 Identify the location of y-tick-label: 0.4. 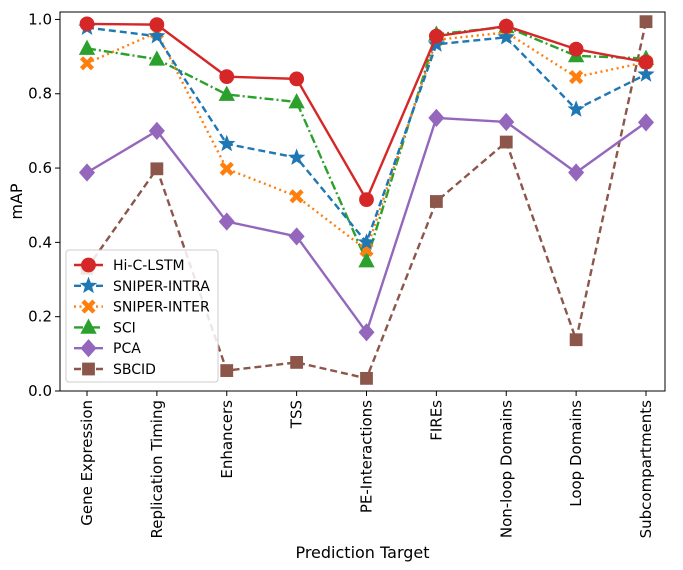
(40, 242).